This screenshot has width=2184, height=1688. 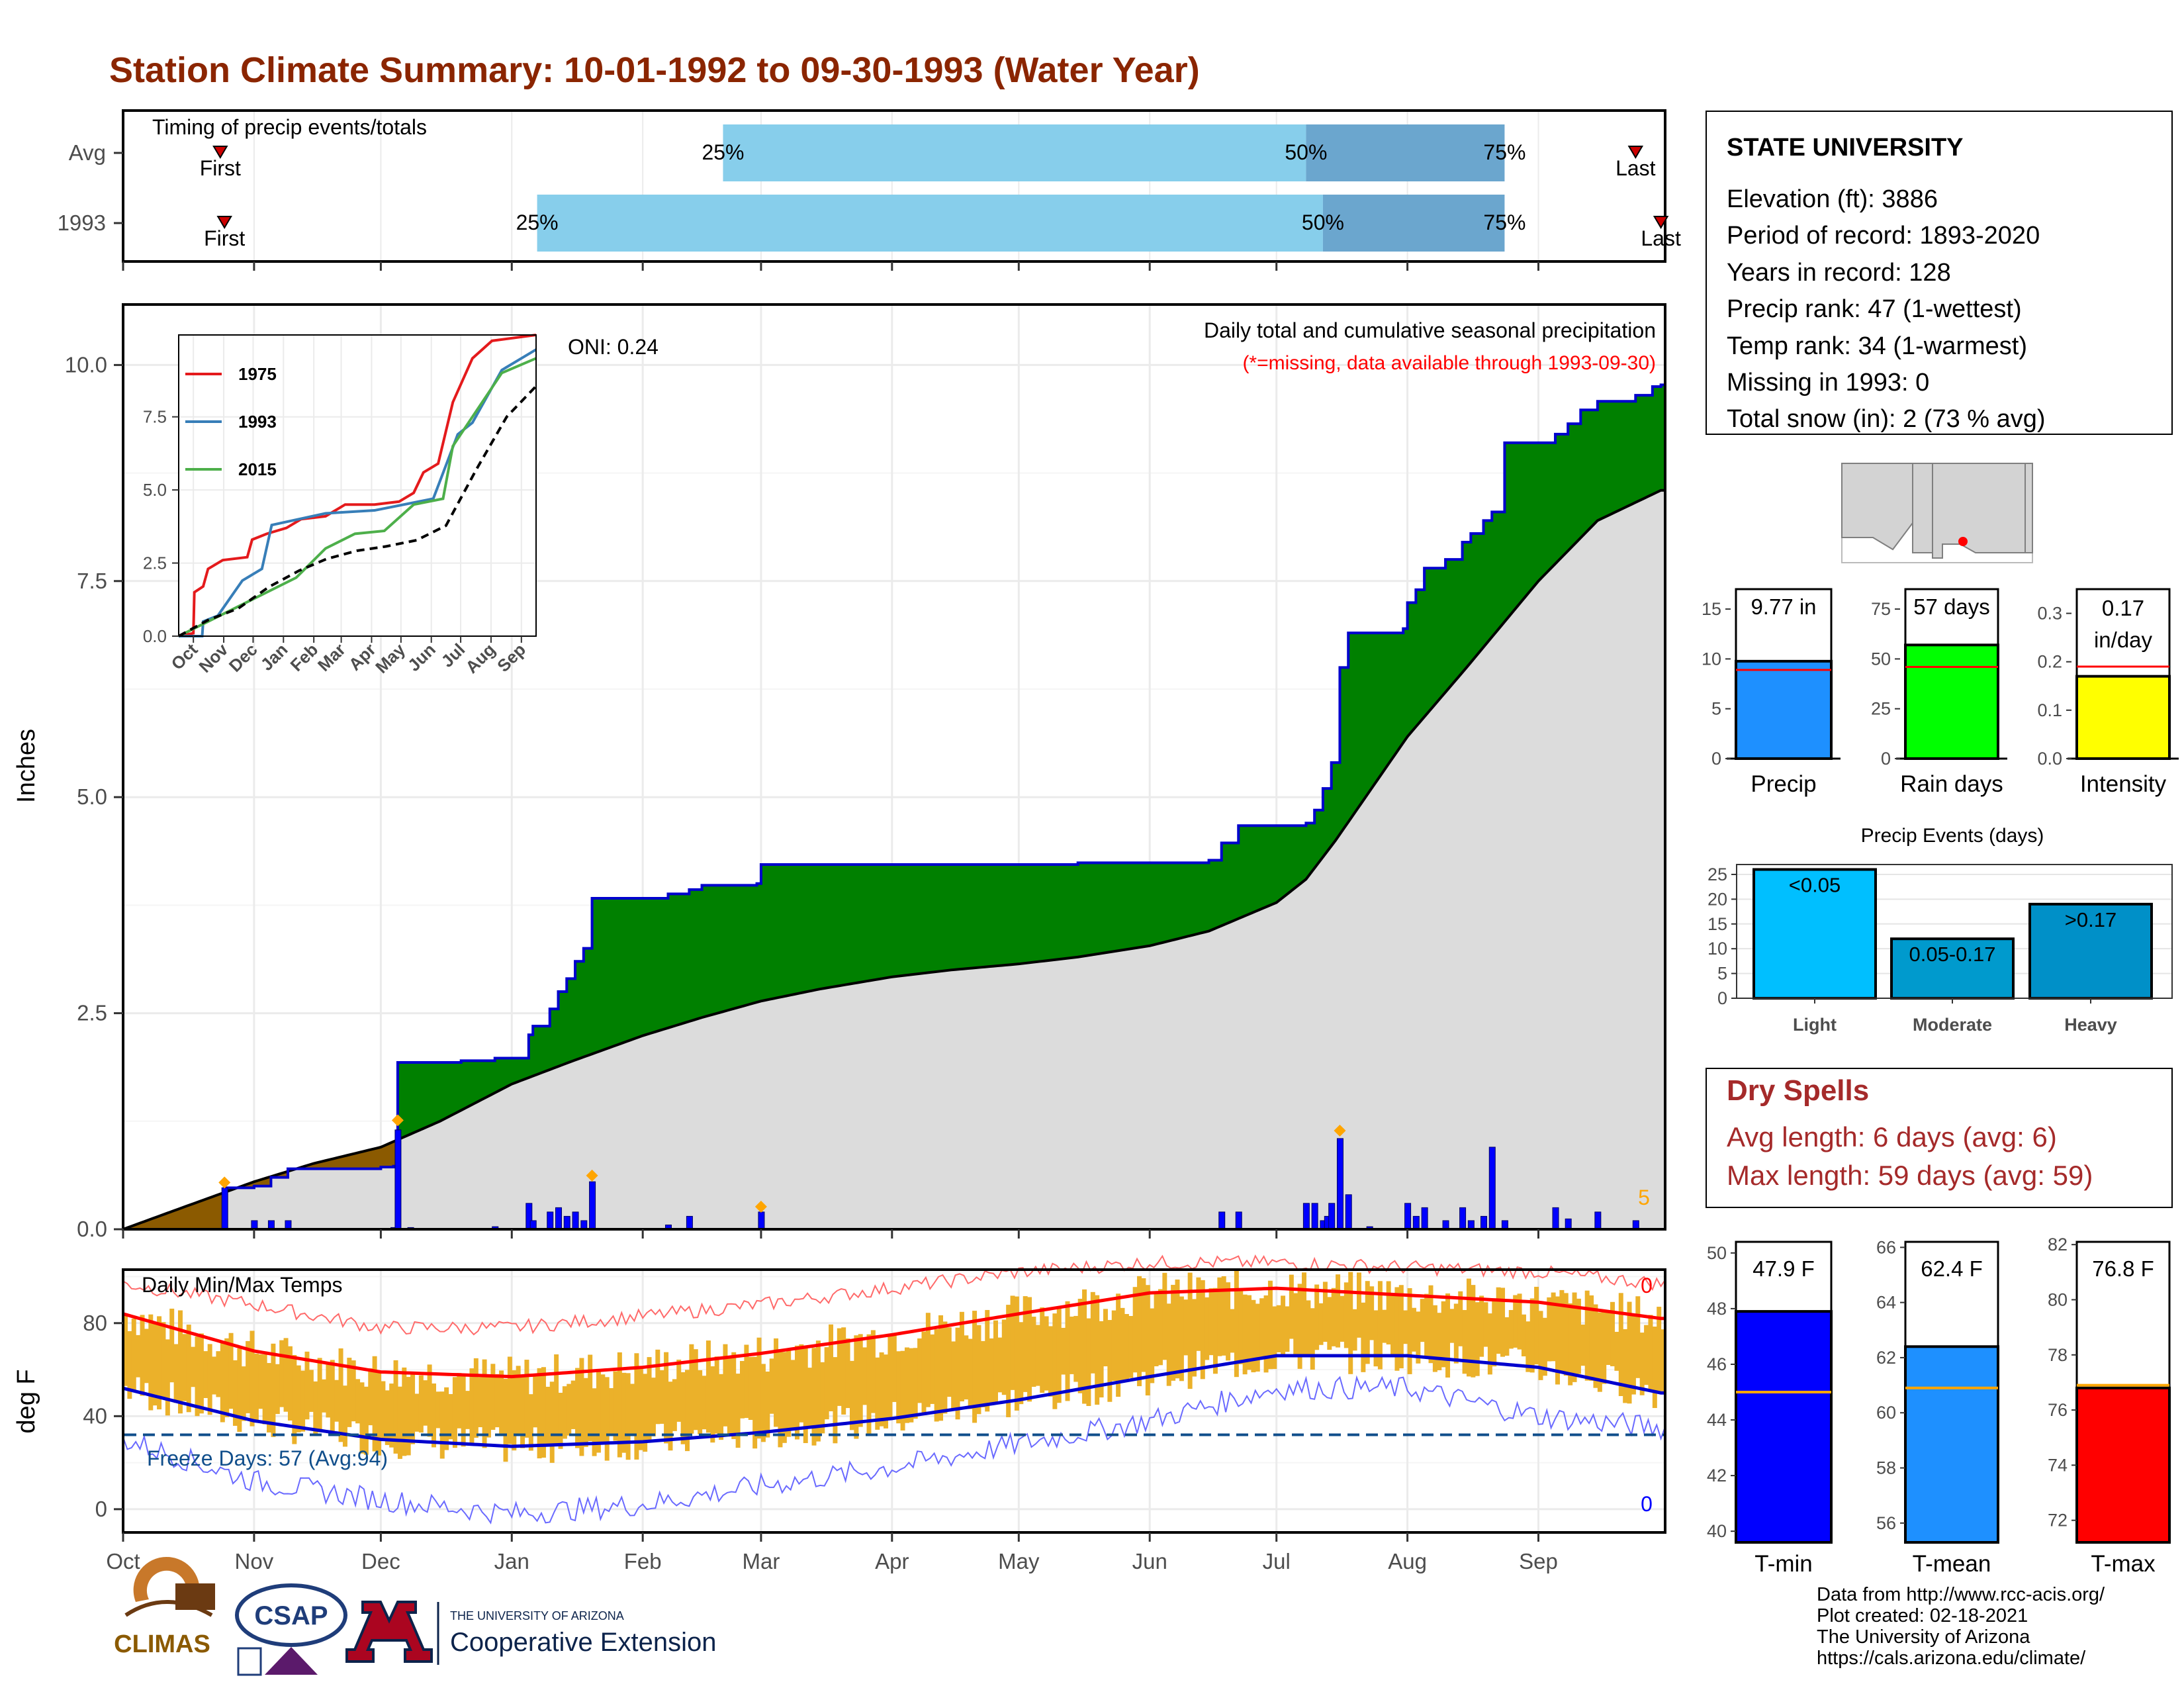 I want to click on summary-bar-tick-label: 50, so click(x=1881, y=659).